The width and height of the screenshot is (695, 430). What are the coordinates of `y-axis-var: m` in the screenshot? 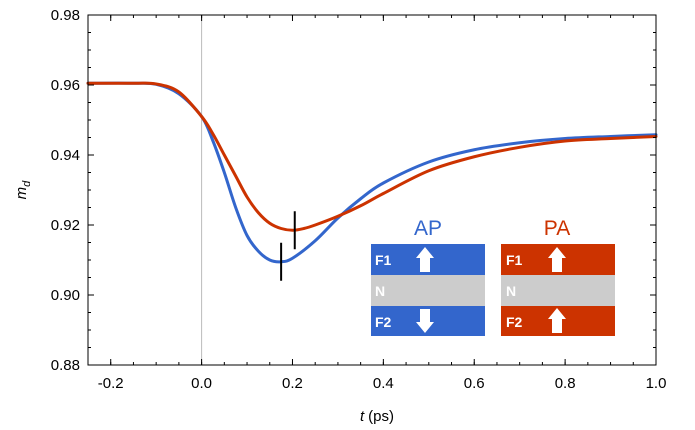 It's located at (21, 193).